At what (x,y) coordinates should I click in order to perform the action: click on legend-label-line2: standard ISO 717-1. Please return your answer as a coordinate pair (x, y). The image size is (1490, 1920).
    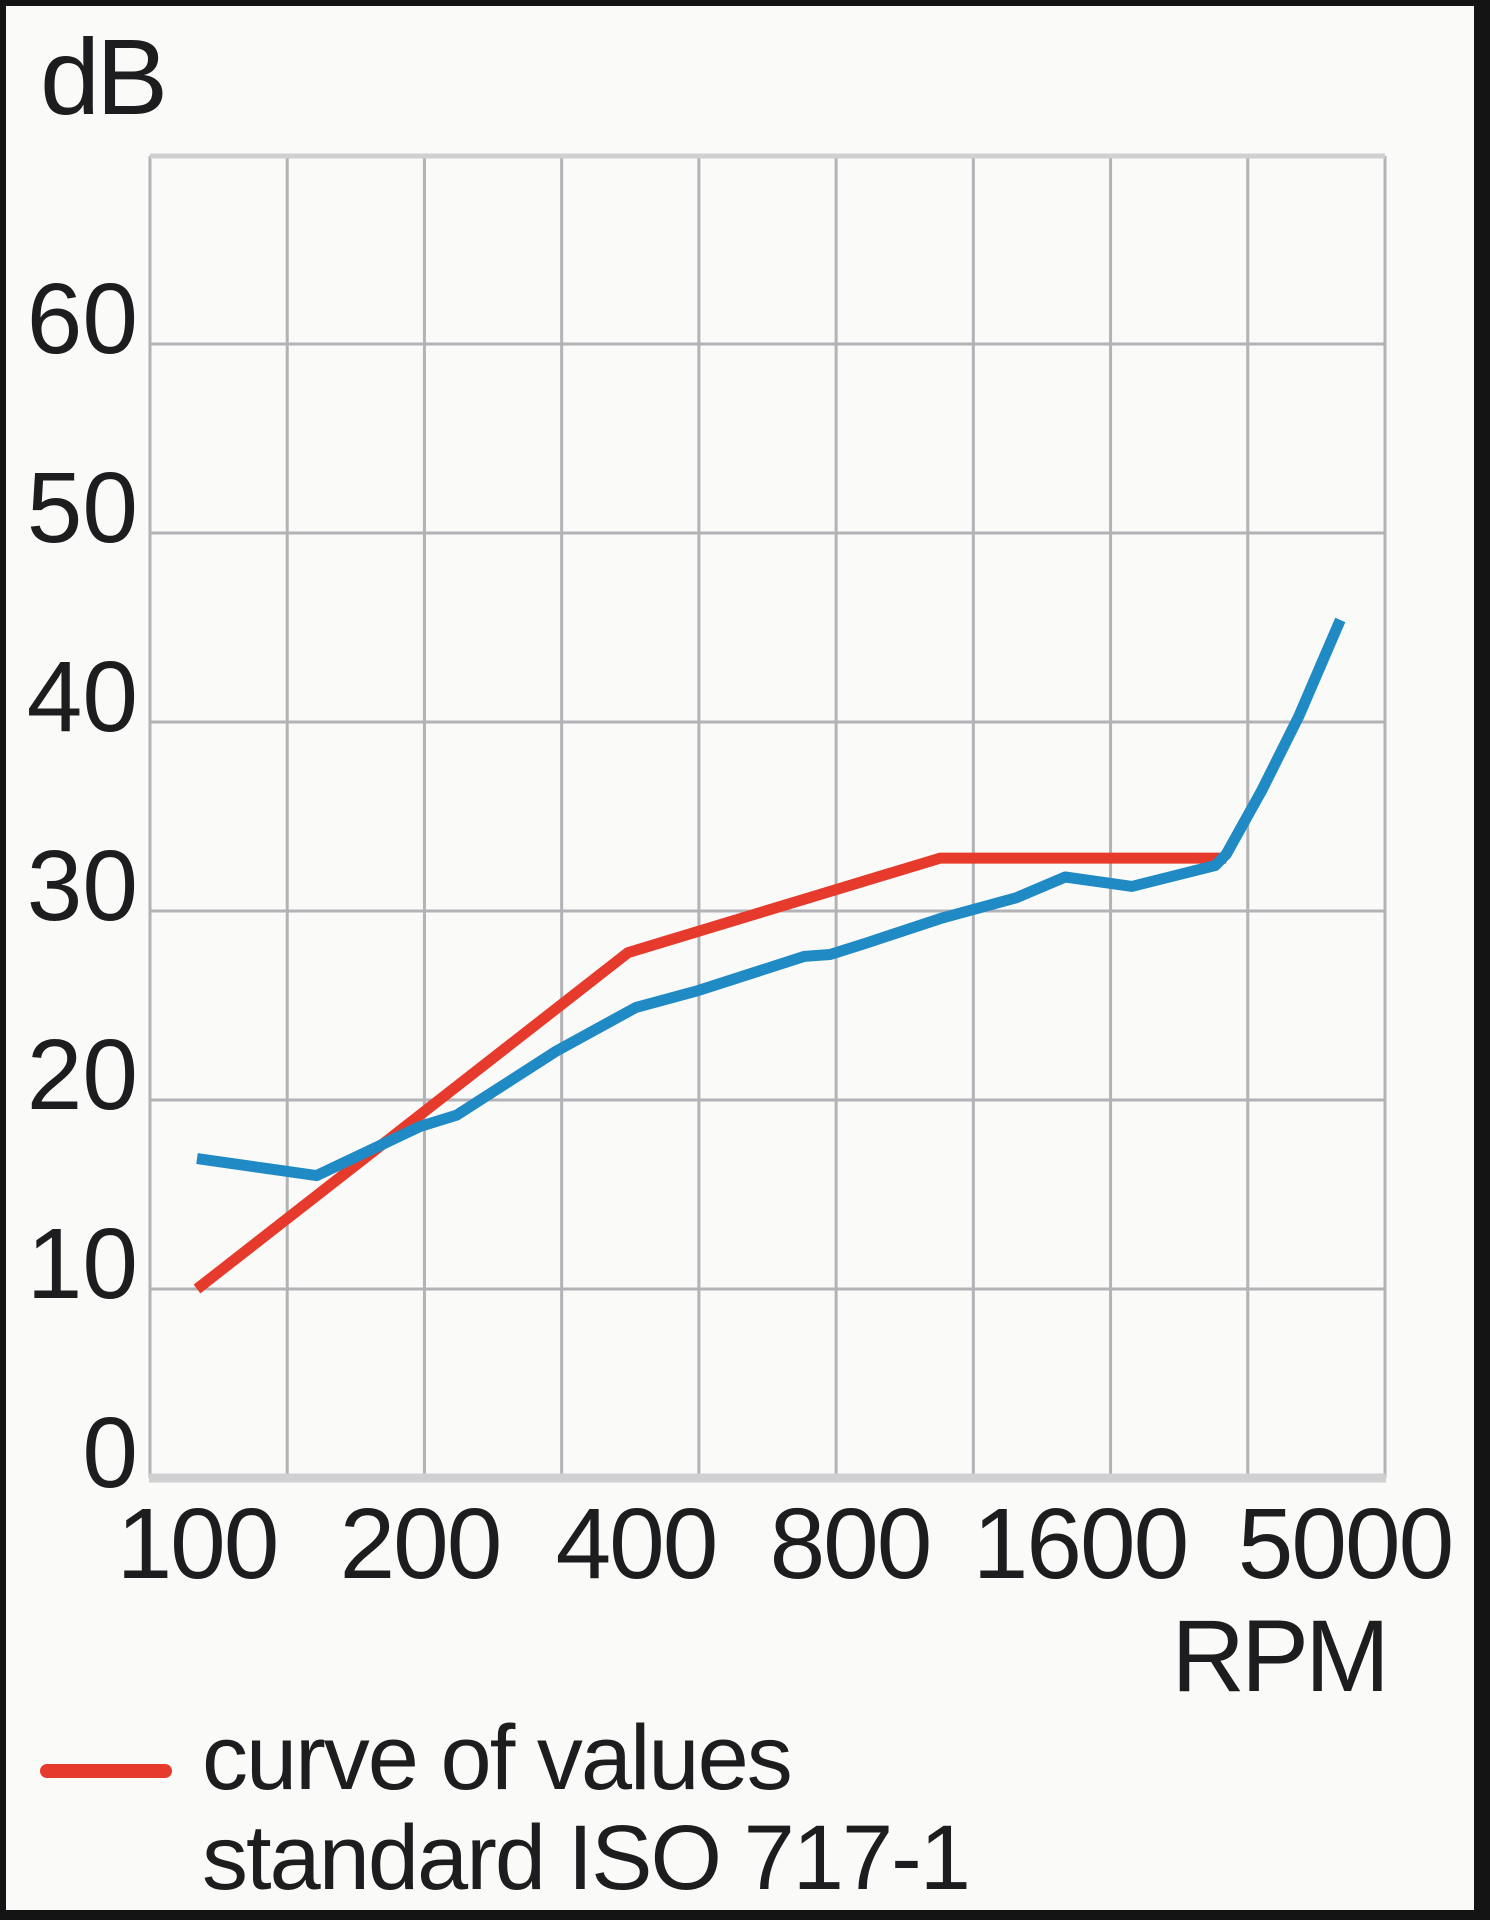
    Looking at the image, I should click on (586, 1858).